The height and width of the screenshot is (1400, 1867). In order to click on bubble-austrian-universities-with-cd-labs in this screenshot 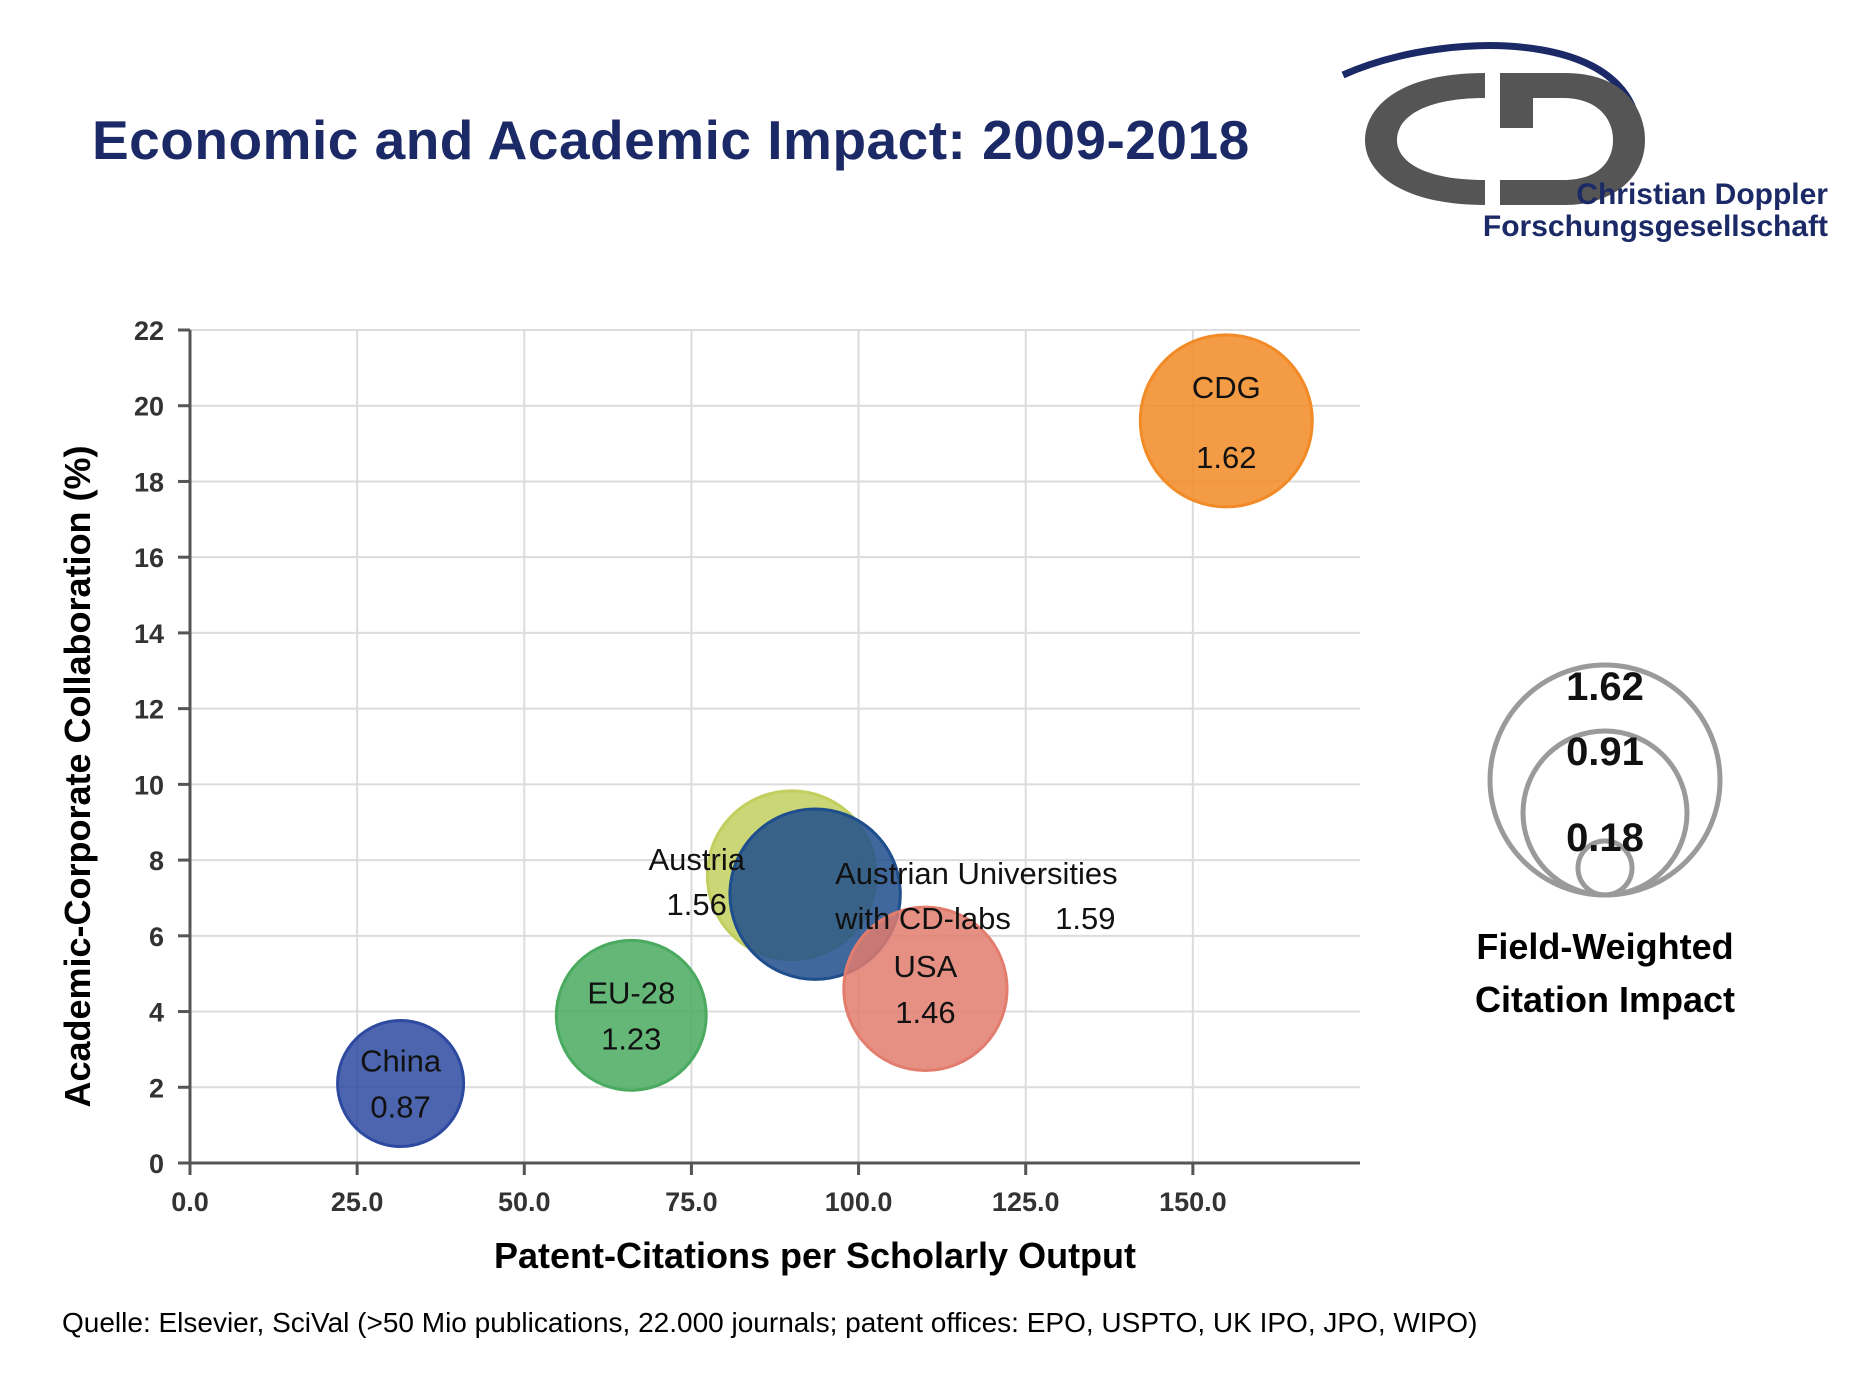, I will do `click(815, 894)`.